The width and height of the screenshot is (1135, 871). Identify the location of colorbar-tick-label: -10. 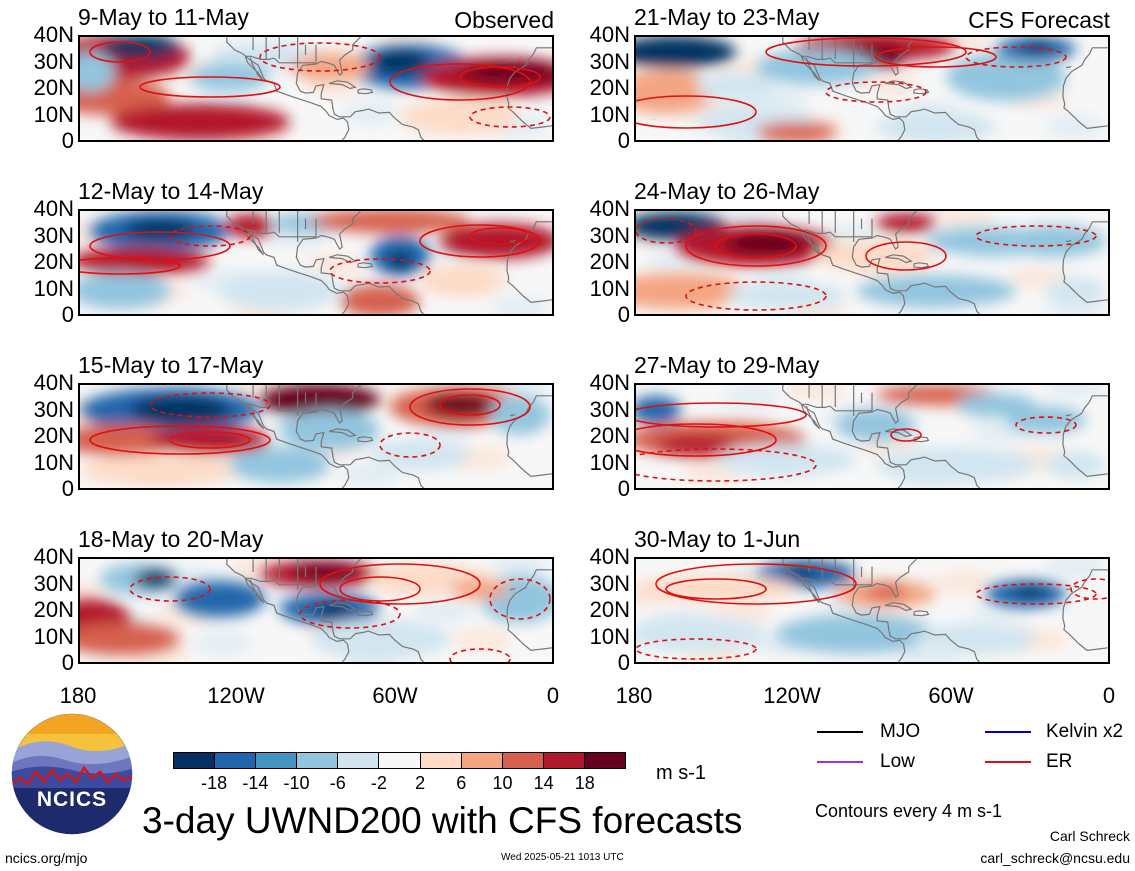
(296, 783).